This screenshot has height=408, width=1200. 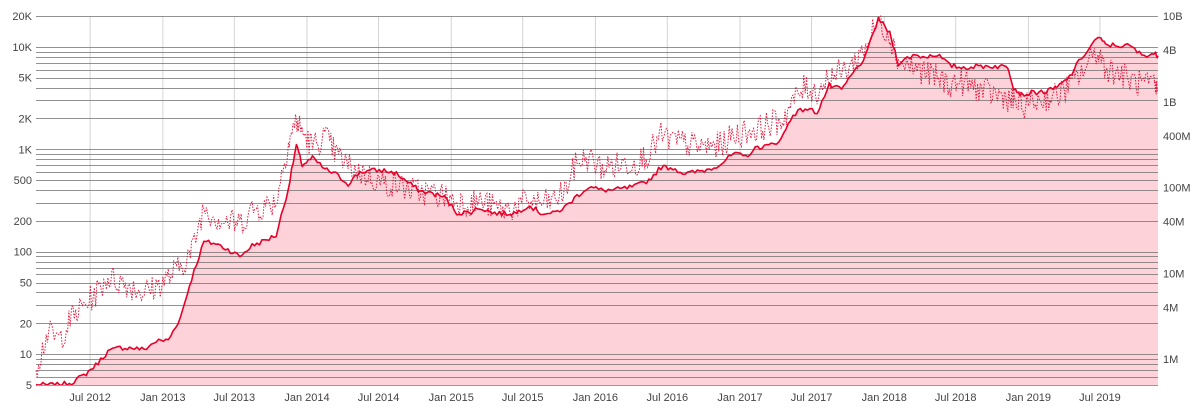 I want to click on left-tick-label-3: 50, so click(x=26, y=284).